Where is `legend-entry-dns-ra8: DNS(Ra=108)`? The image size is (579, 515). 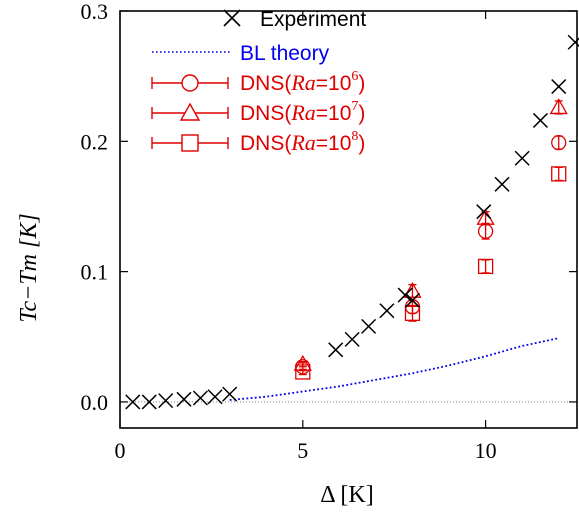
legend-entry-dns-ra8: DNS(Ra=108) is located at coordinates (258, 142).